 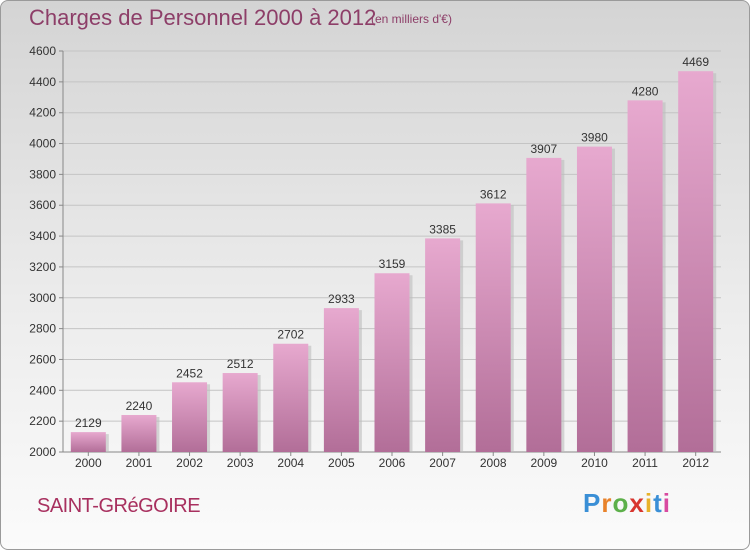 I want to click on value-label-2000: 2129, so click(x=88, y=423).